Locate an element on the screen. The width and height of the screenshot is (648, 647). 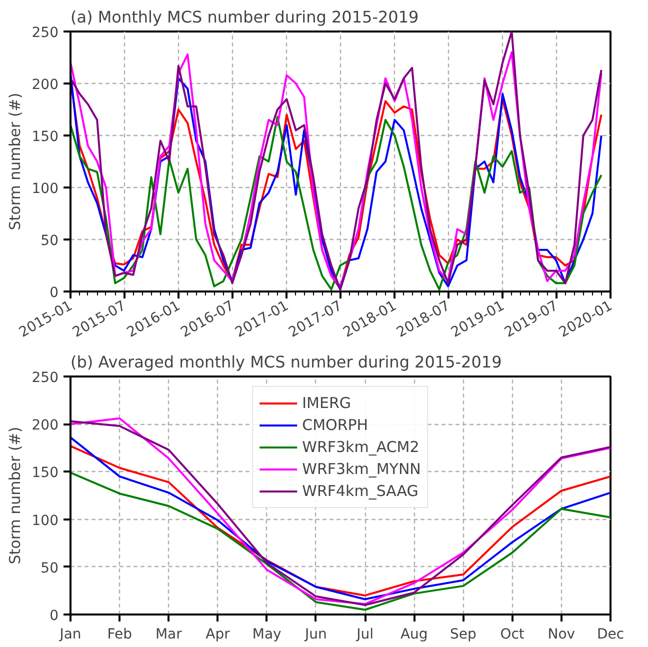
x-tick-label: Dec is located at coordinates (610, 634).